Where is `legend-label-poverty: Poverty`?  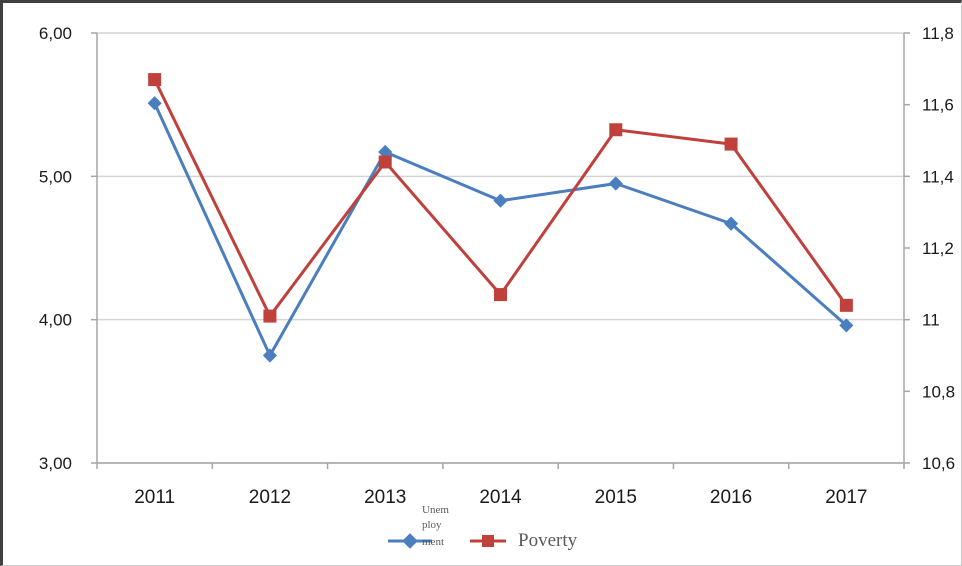 legend-label-poverty: Poverty is located at coordinates (548, 540).